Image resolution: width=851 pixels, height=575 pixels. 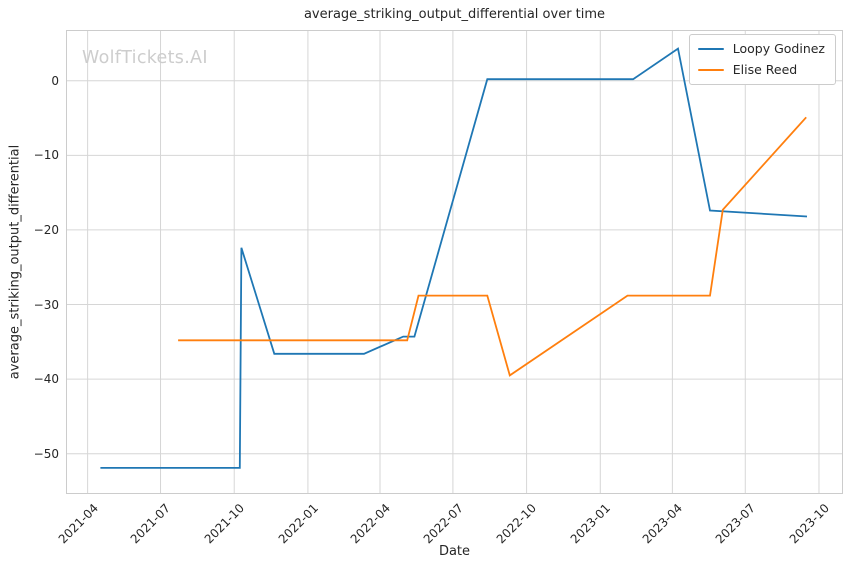 I want to click on legend-line-sample-orange, so click(x=710, y=70).